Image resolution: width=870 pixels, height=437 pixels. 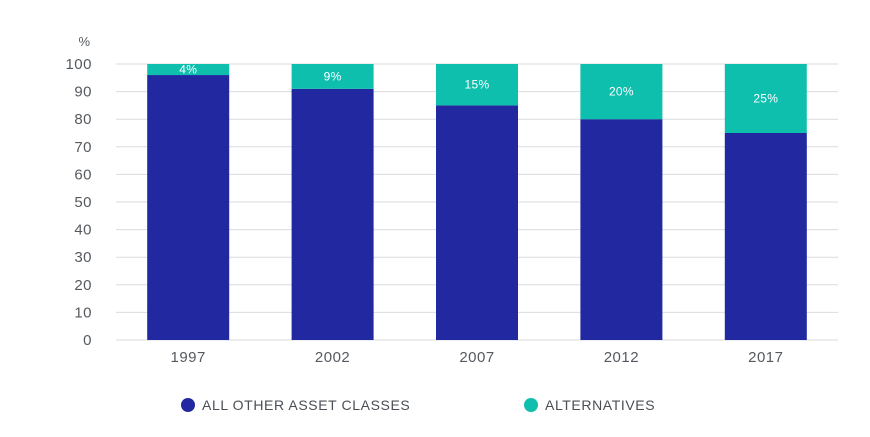 What do you see at coordinates (84, 41) in the screenshot?
I see `y-axis-unit-label: %` at bounding box center [84, 41].